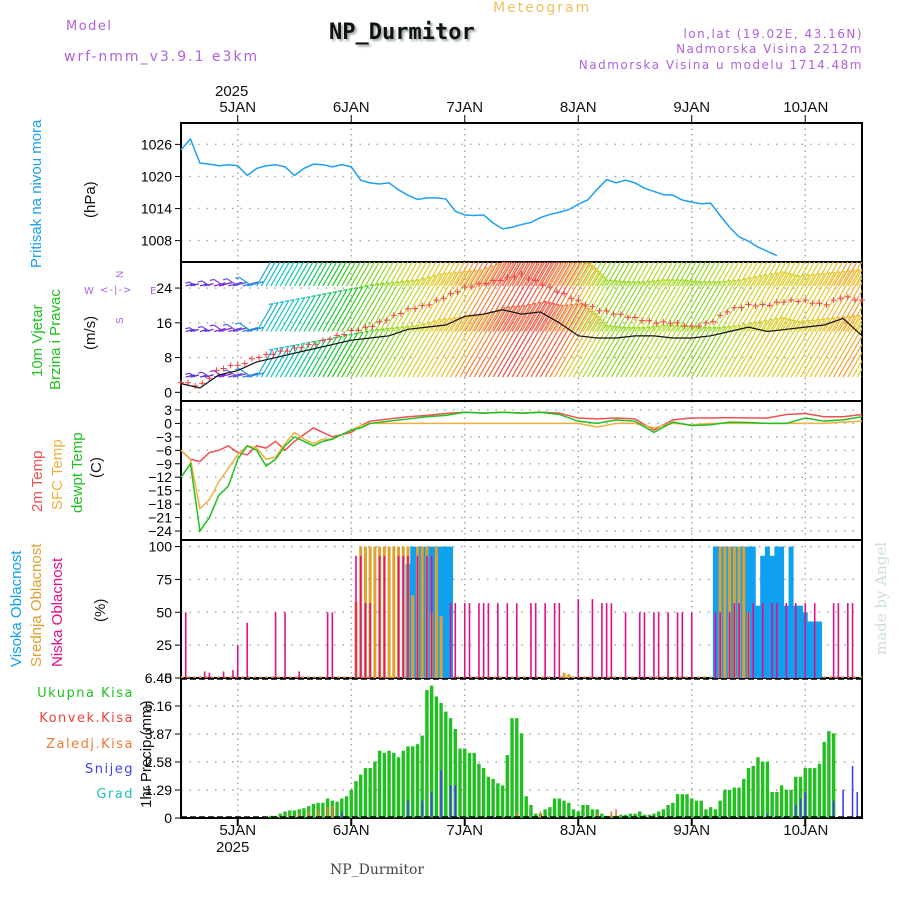  Describe the element at coordinates (164, 450) in the screenshot. I see `y-tick-label: −6` at that location.